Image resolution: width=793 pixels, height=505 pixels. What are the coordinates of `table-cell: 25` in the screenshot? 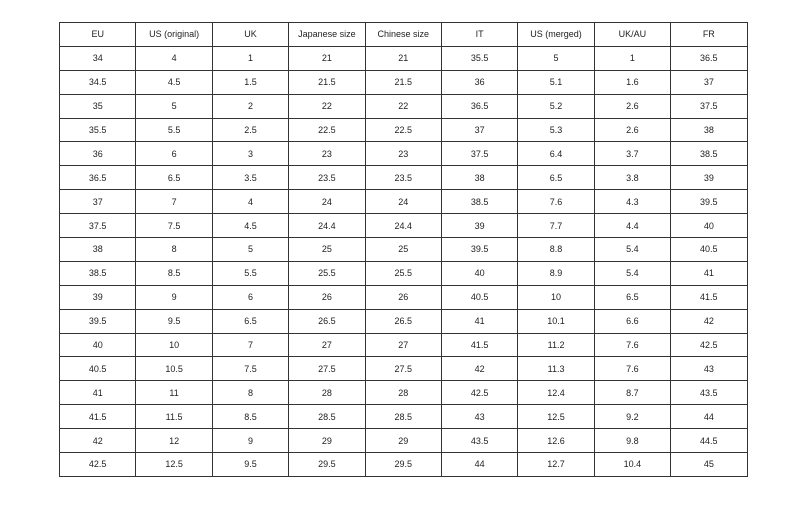 It's located at (403, 249).